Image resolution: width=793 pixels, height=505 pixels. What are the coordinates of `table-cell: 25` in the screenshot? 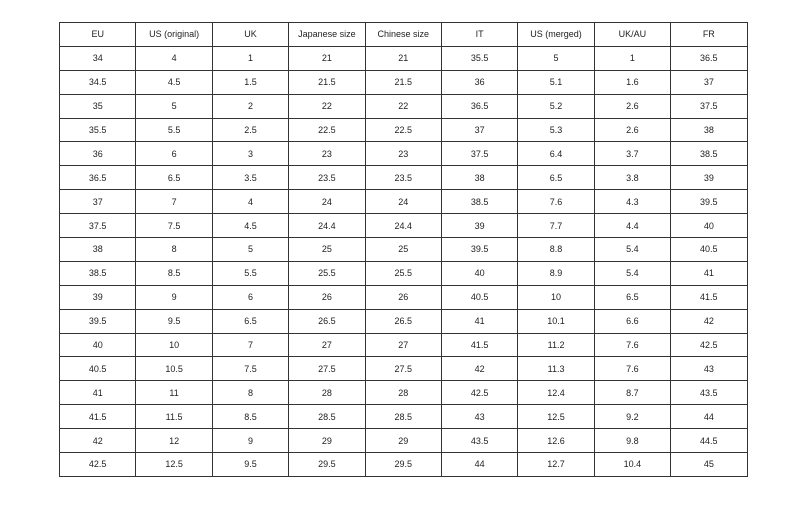 It's located at (403, 249).